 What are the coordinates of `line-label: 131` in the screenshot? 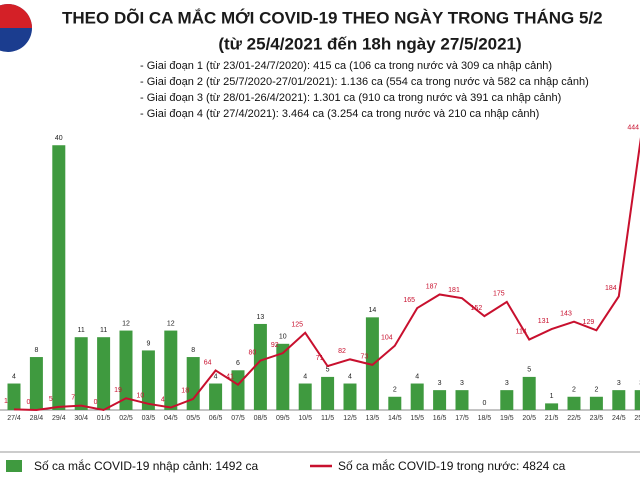 It's located at (544, 321).